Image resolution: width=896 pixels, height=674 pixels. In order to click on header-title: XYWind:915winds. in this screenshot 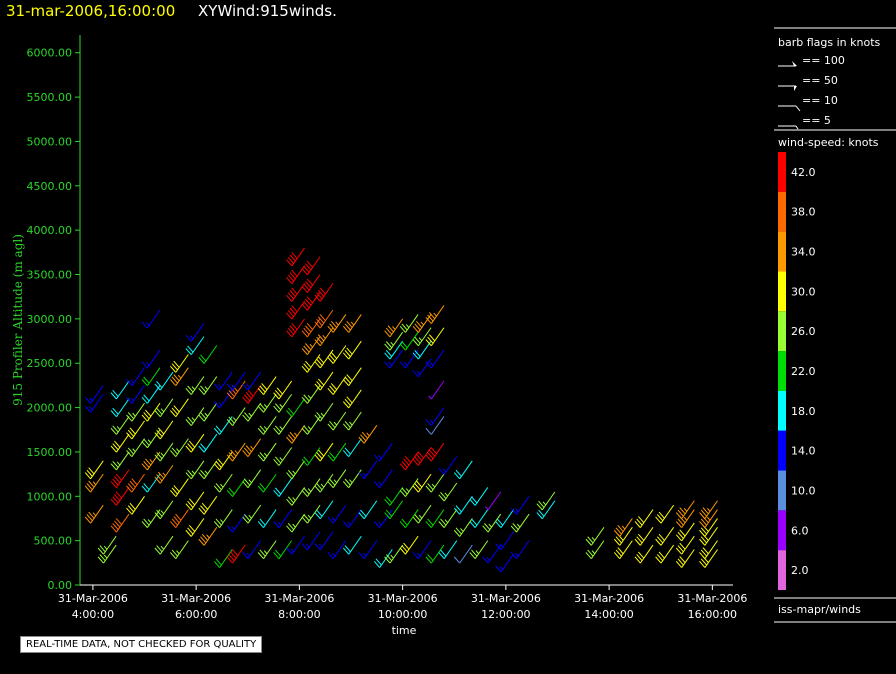, I will do `click(267, 11)`.